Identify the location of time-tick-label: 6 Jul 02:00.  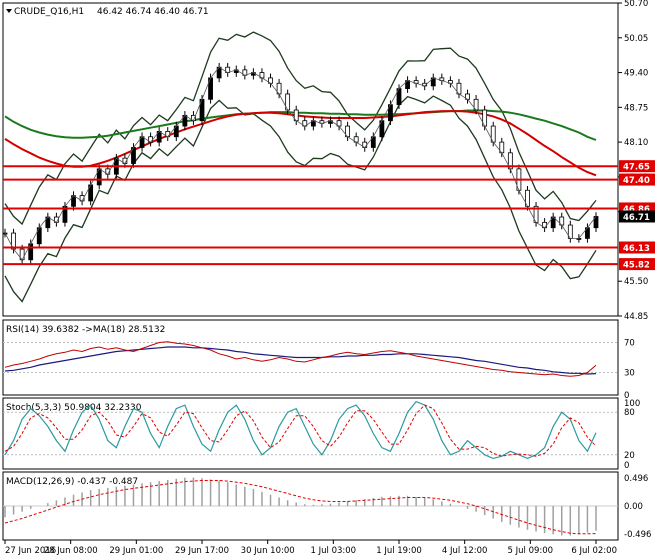
(594, 551).